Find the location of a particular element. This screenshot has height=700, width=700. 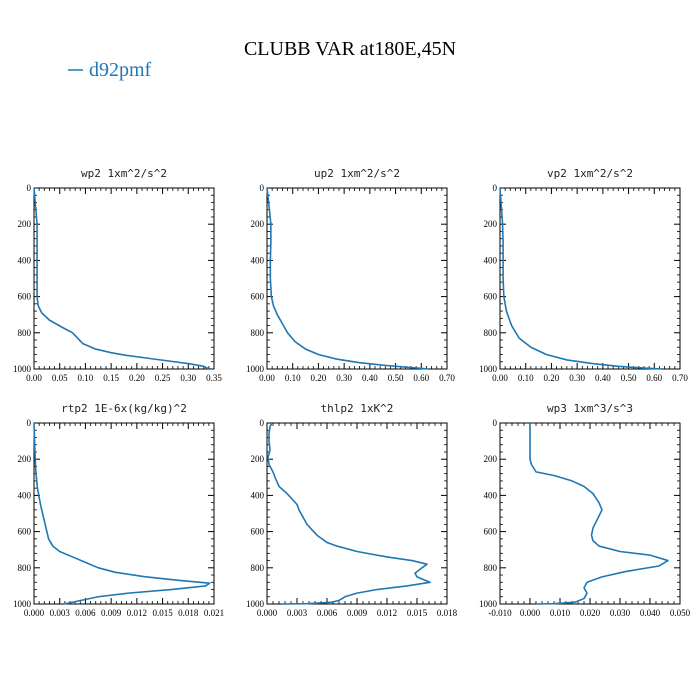

panel-title: wp3 1xm^3/s^3 is located at coordinates (590, 408).